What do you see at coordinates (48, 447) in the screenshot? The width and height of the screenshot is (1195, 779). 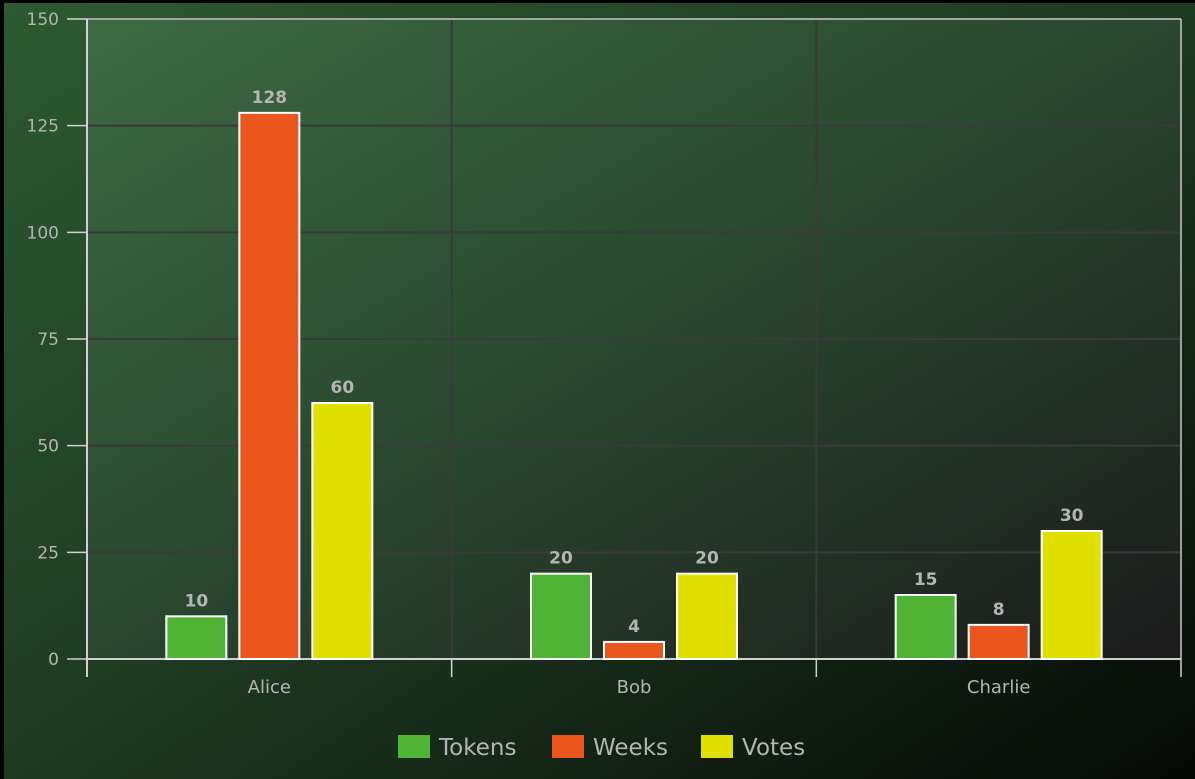 I see `y-tick-label: 50` at bounding box center [48, 447].